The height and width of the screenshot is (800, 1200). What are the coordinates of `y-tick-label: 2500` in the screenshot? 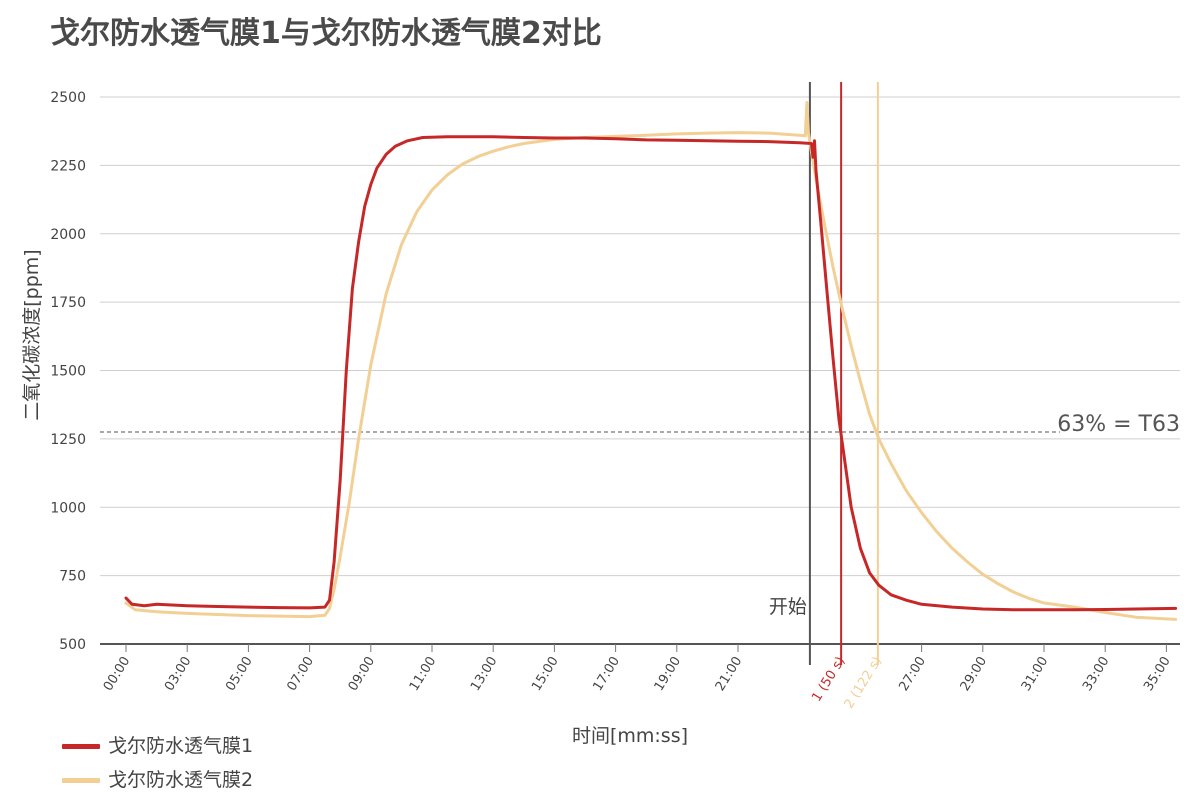 It's located at (68, 98).